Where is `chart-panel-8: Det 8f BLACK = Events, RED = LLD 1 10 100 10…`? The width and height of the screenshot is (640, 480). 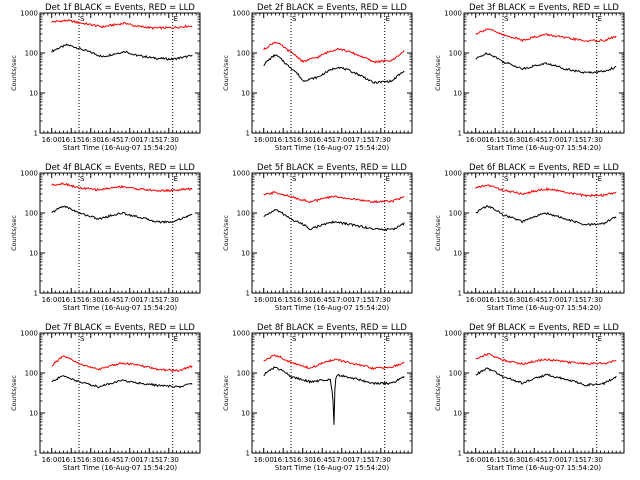
chart-panel-8: Det 8f BLACK = Events, RED = LLD 1 10 100 10… is located at coordinates (317, 397).